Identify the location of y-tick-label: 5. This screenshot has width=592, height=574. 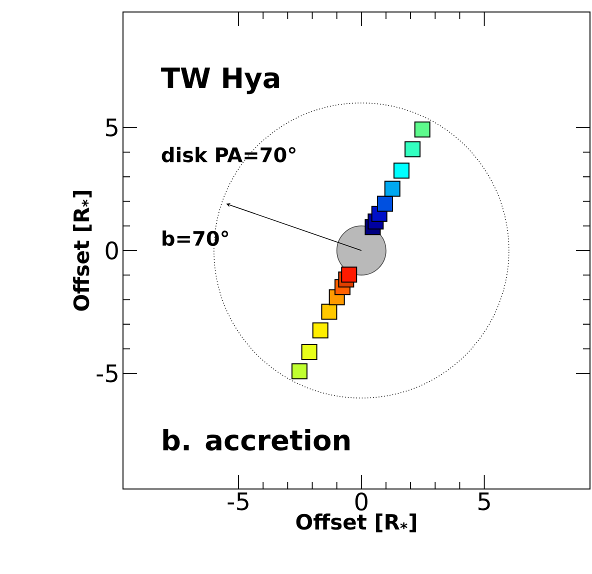
(112, 127).